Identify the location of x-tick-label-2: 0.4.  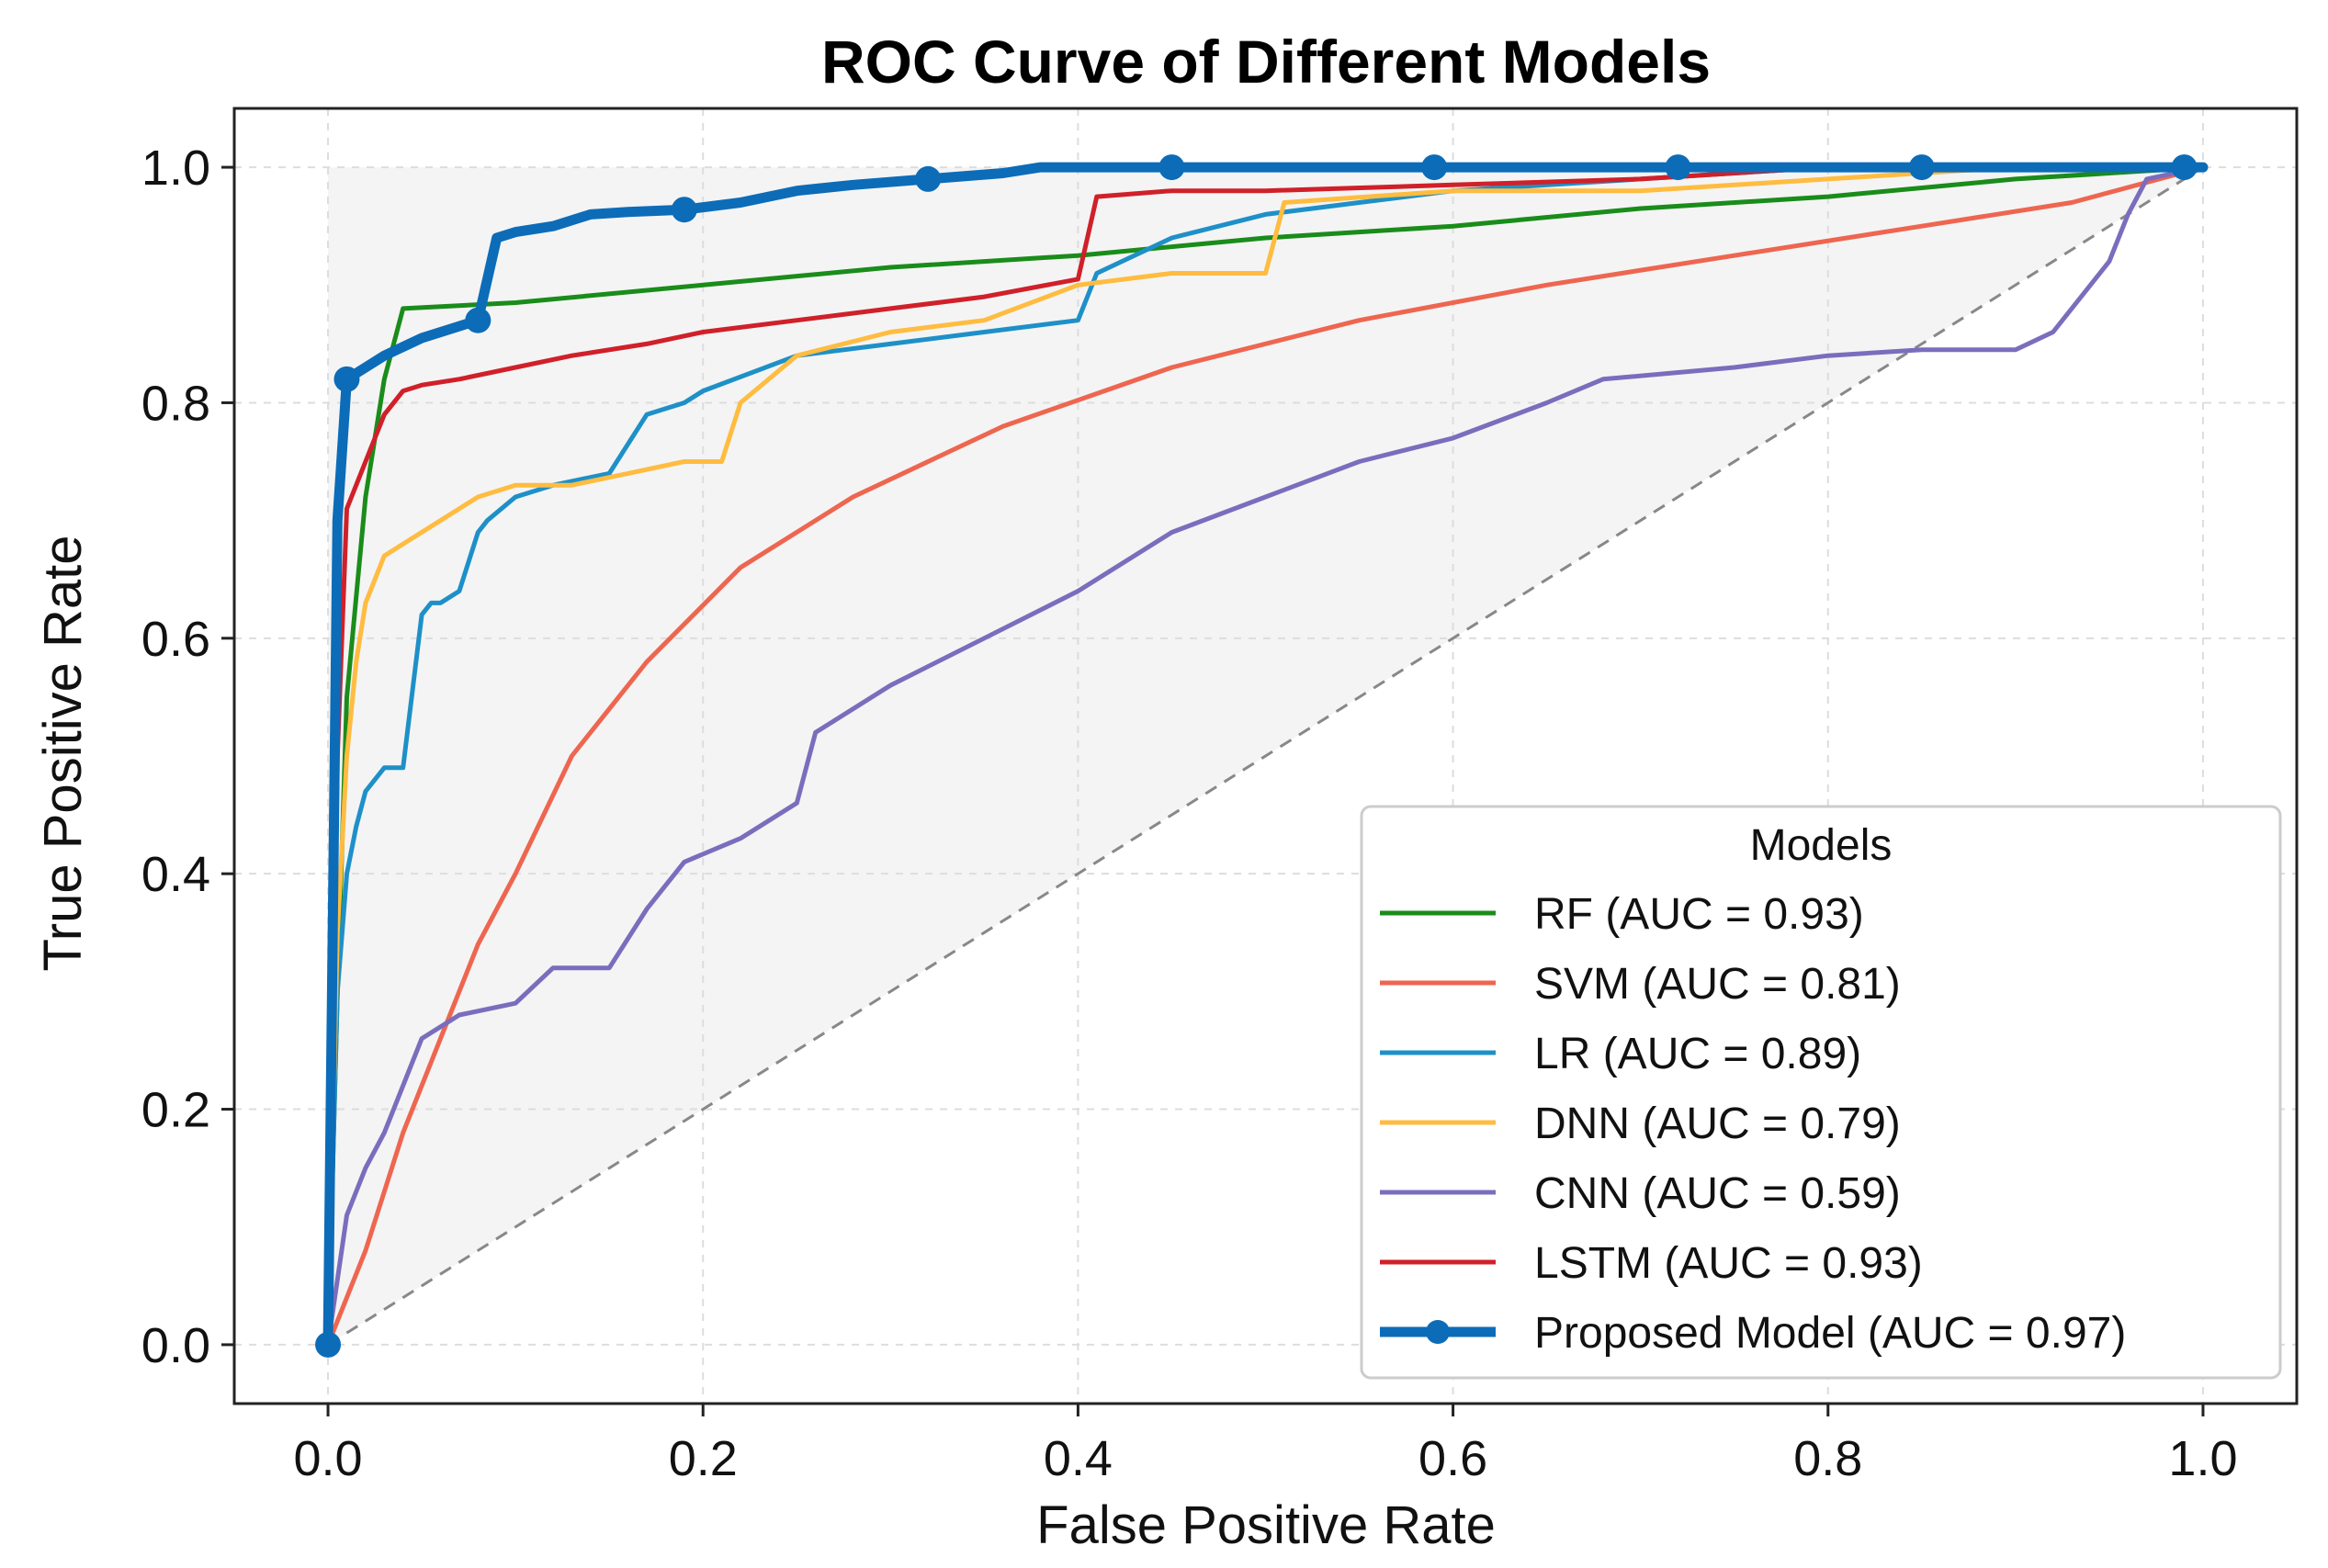
(1078, 1459).